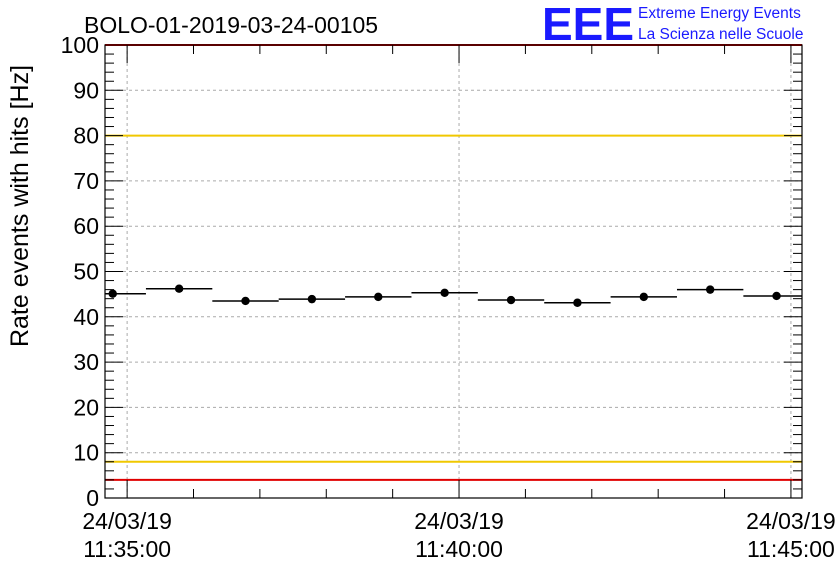  I want to click on data-series, so click(453, 295).